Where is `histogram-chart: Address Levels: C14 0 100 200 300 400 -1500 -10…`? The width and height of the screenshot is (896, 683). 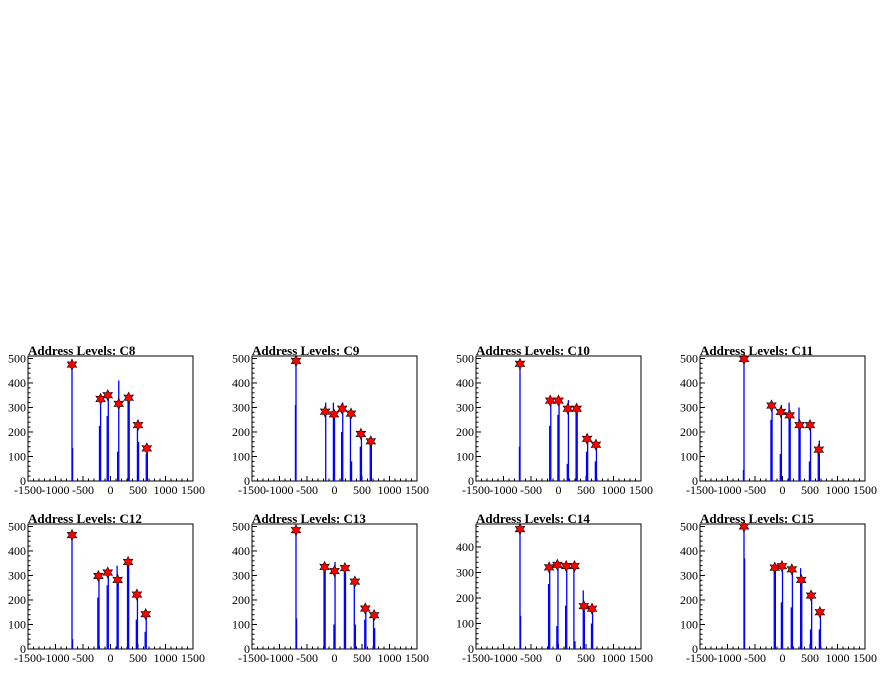
histogram-chart: Address Levels: C14 0 100 200 300 400 -1500 -10… is located at coordinates (554, 588).